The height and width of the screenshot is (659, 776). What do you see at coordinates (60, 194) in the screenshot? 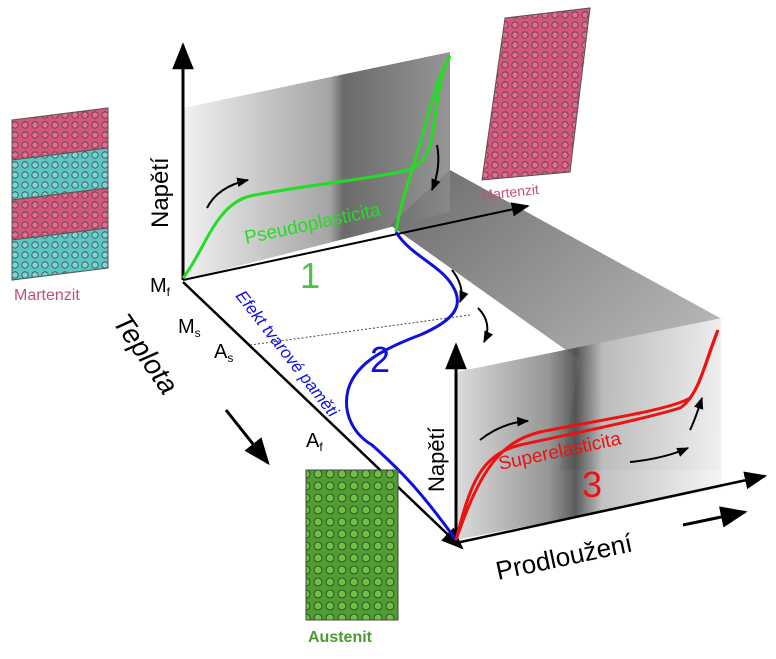
I see `martensite-twinned-lattice` at bounding box center [60, 194].